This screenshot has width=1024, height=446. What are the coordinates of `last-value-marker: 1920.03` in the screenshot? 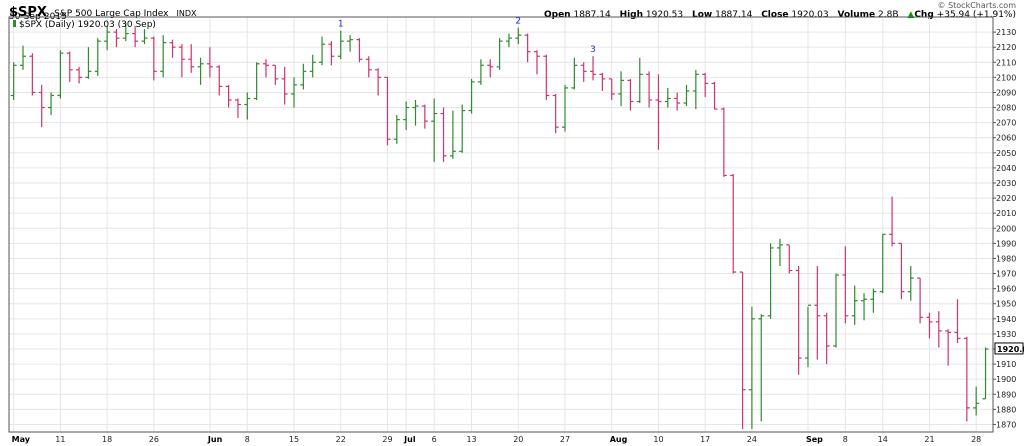 It's located at (1009, 348).